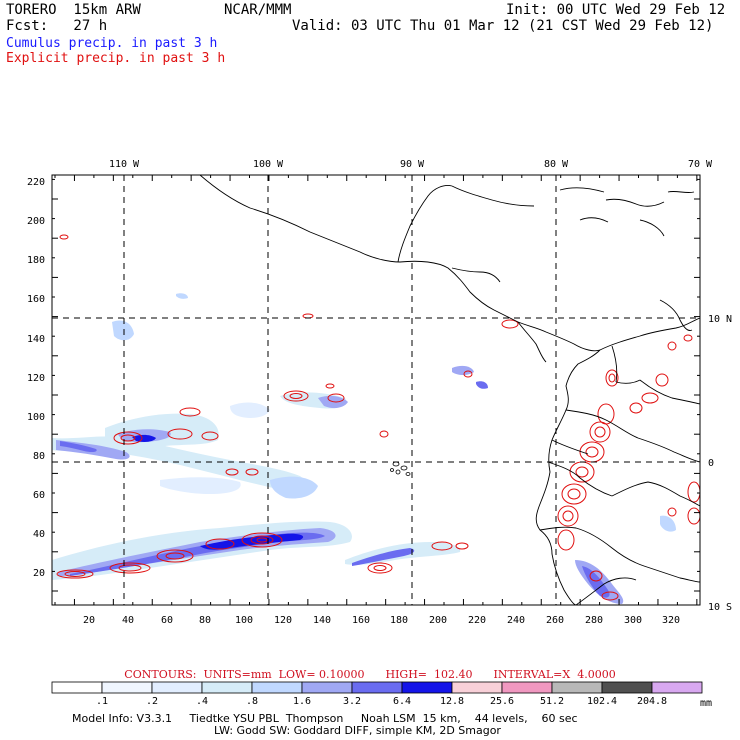 This screenshot has height=740, width=740. I want to click on colorbar-label: .2, so click(152, 701).